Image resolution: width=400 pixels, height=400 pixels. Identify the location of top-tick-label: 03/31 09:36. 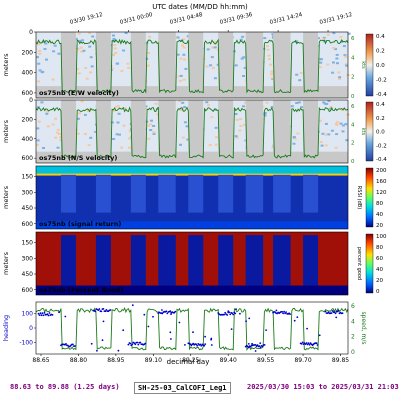
(236, 19).